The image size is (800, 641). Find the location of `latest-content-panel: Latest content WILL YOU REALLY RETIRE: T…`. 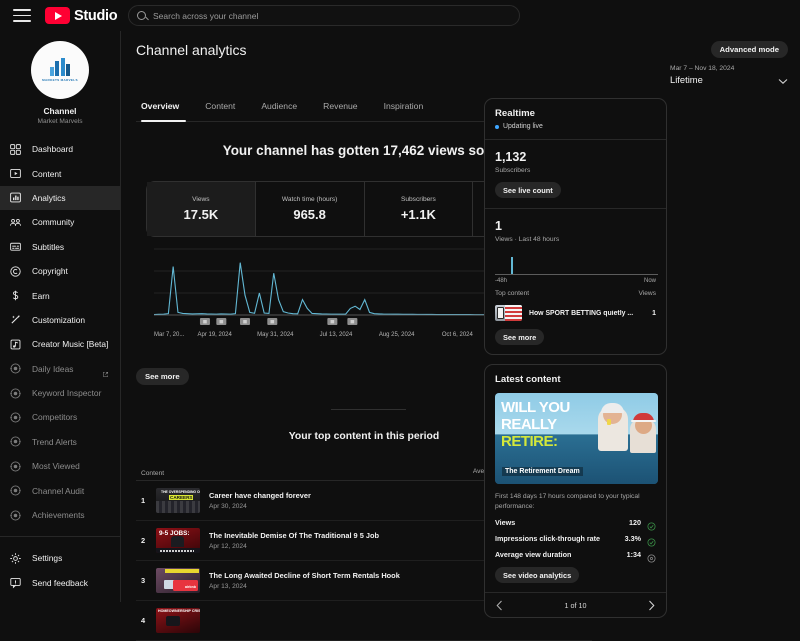

latest-content-panel: Latest content WILL YOU REALLY RETIRE: T… is located at coordinates (575, 491).